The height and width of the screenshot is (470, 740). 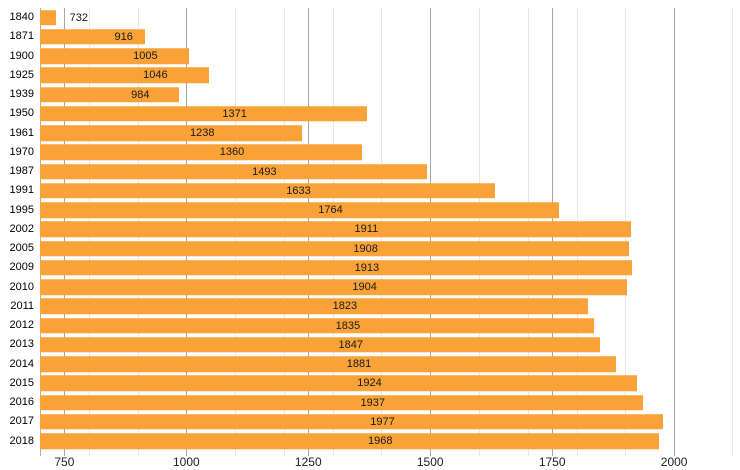 What do you see at coordinates (21, 132) in the screenshot?
I see `year-label: 1961` at bounding box center [21, 132].